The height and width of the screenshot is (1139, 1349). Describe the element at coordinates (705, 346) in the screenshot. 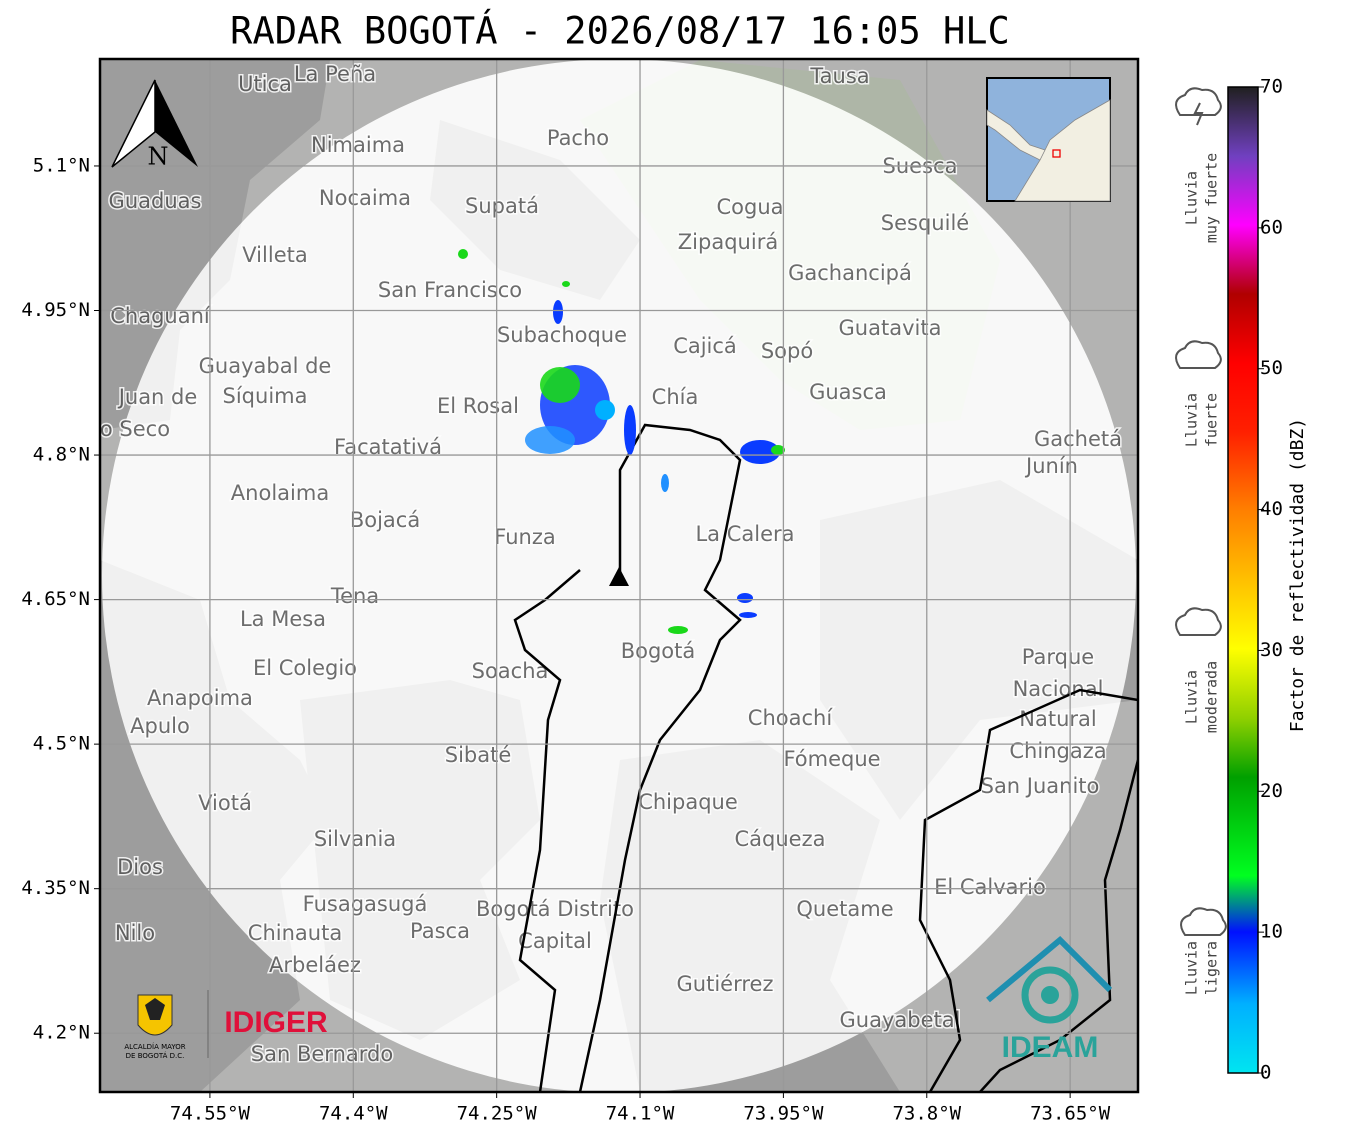

I see `place-label: Cajicá` at that location.